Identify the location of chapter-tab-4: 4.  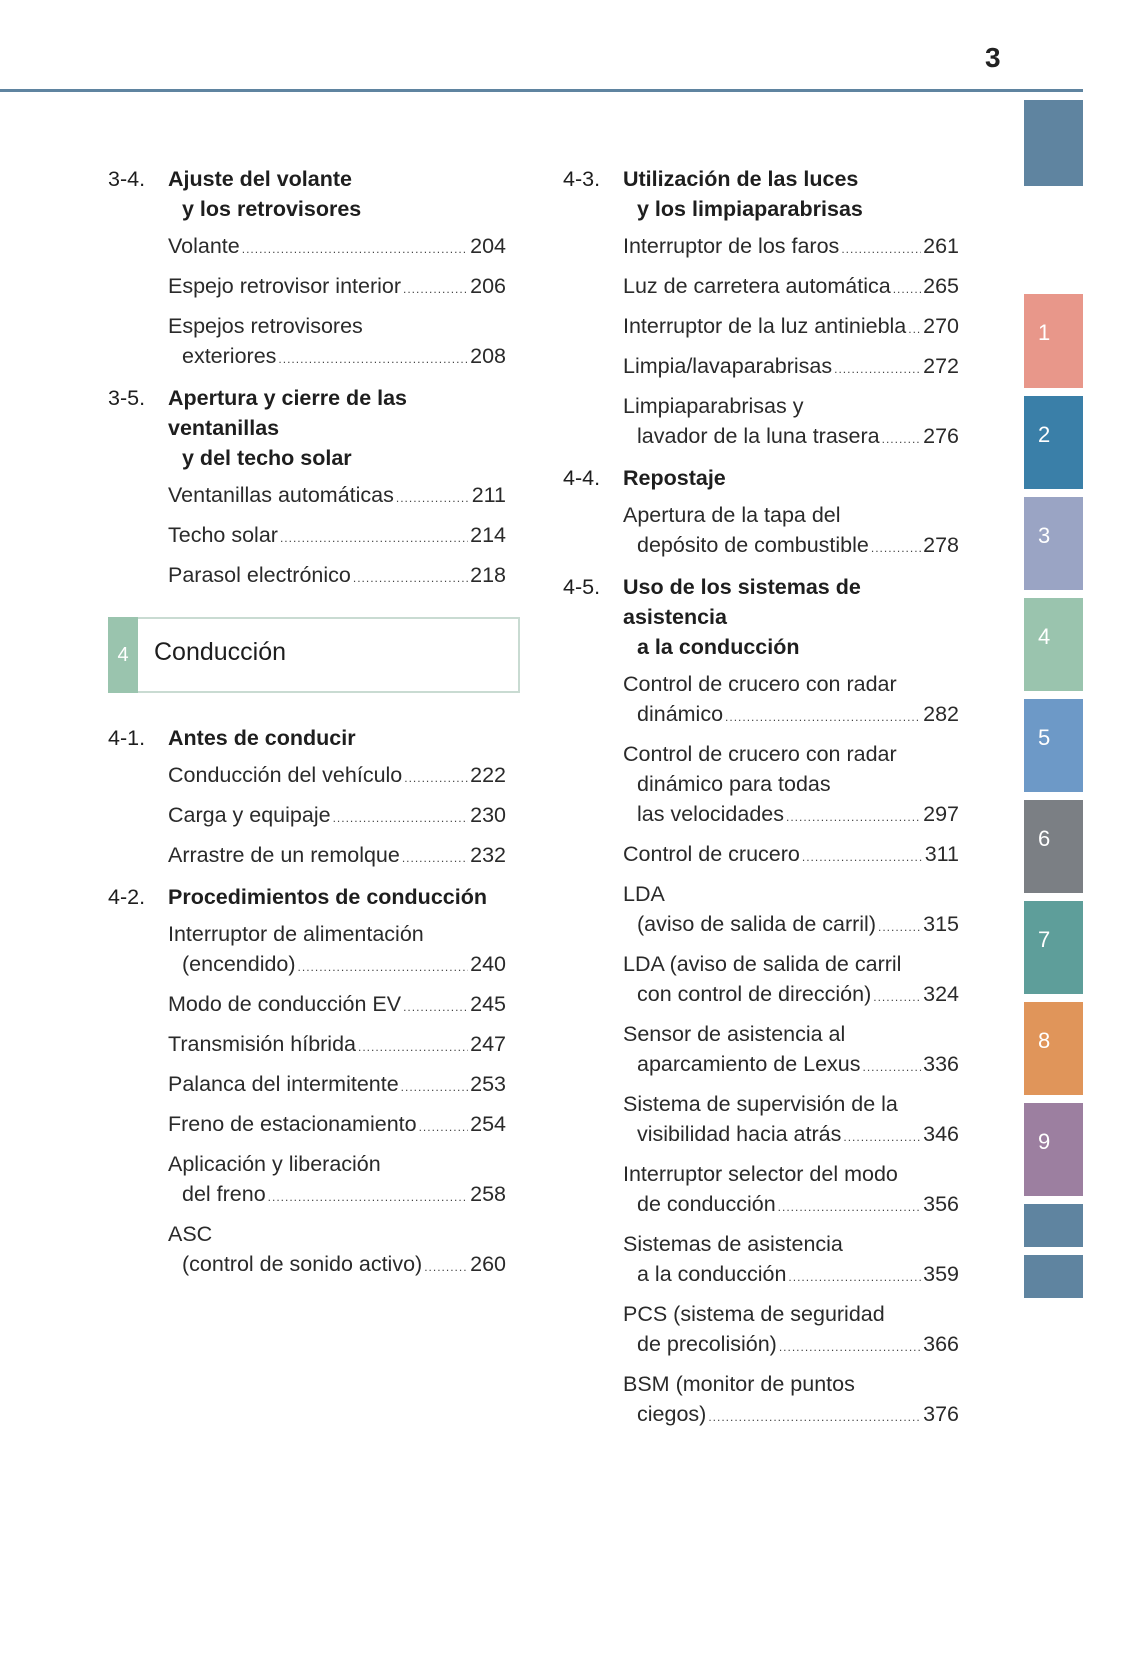
(1053, 644).